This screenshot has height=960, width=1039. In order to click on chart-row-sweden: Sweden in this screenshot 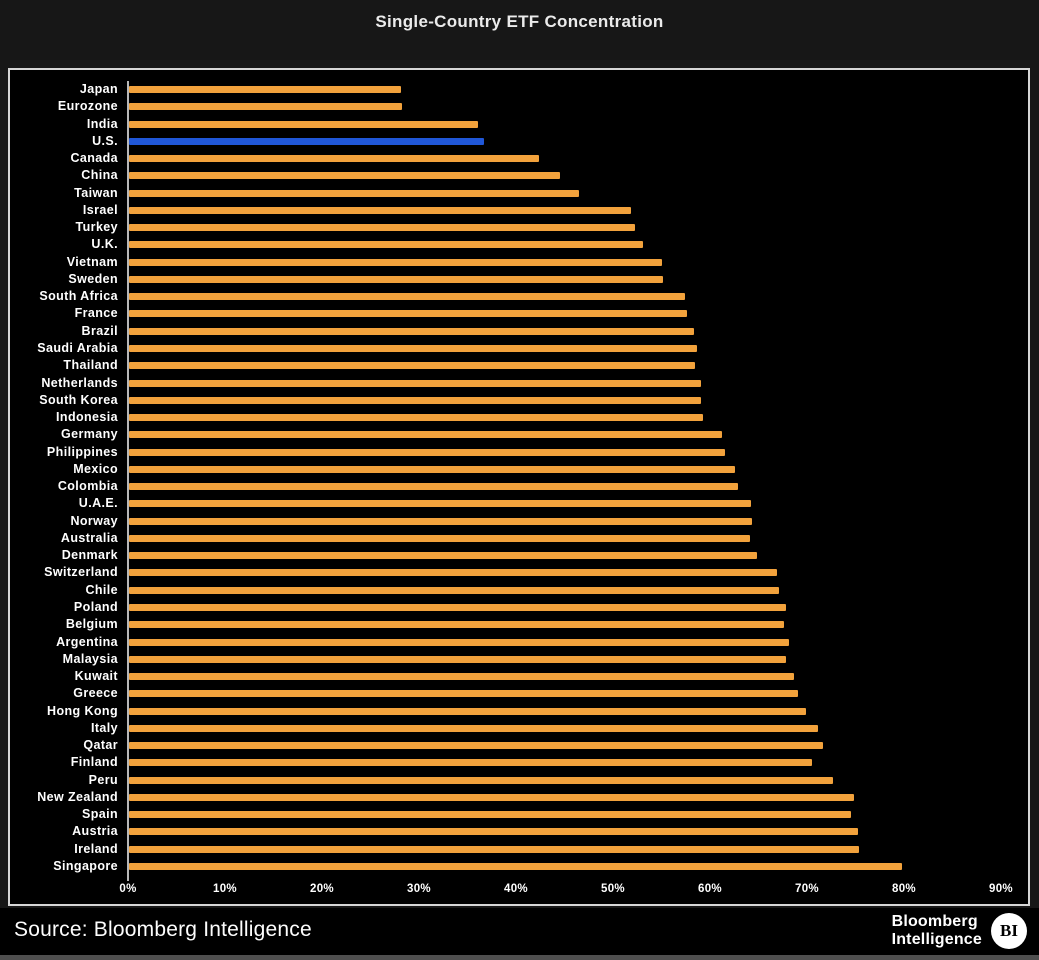, I will do `click(519, 279)`.